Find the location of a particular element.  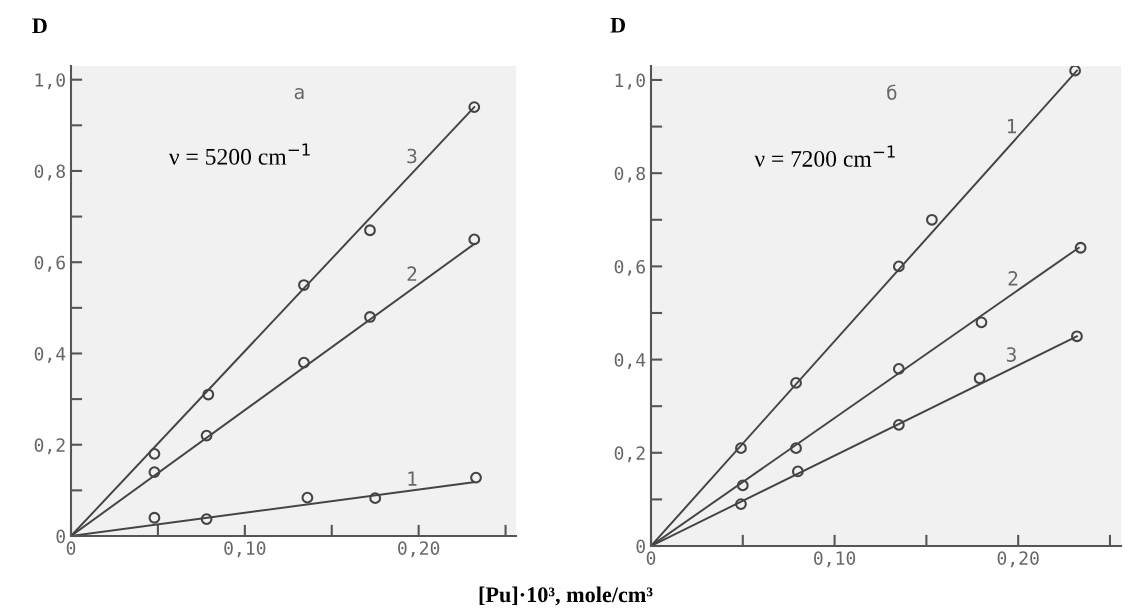

annotation: б is located at coordinates (892, 92).